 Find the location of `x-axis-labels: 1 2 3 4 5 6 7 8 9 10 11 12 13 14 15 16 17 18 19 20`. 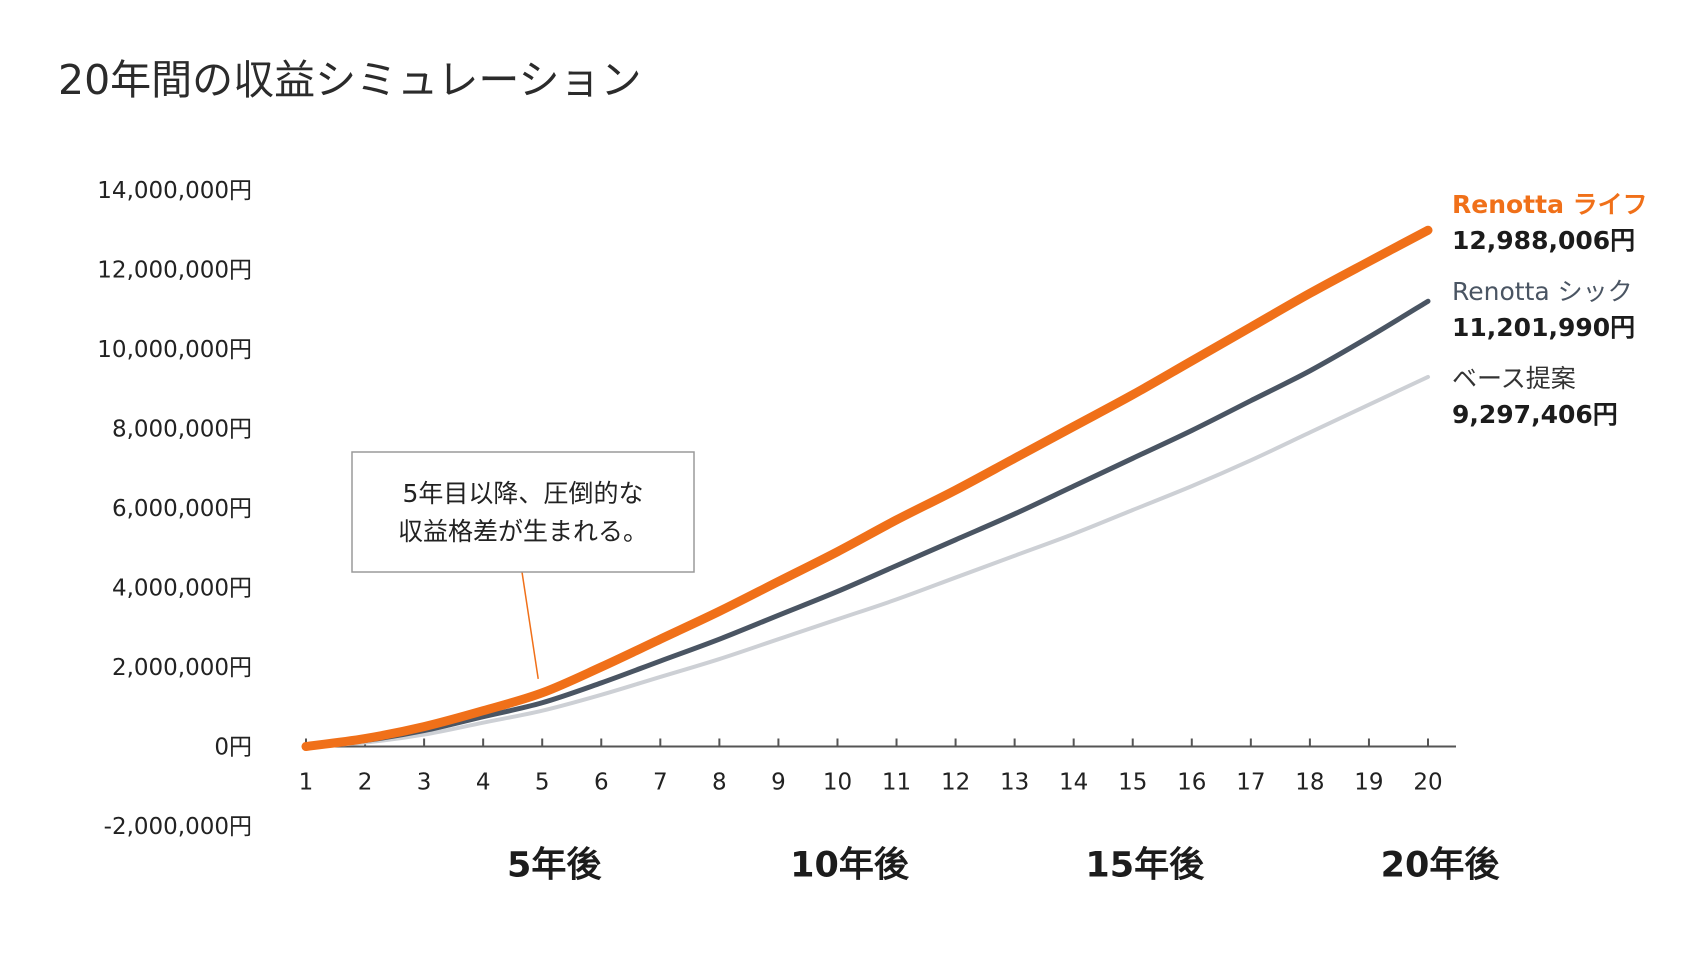

x-axis-labels: 1 2 3 4 5 6 7 8 9 10 11 12 13 14 15 16 17 18 19 20 is located at coordinates (871, 783).